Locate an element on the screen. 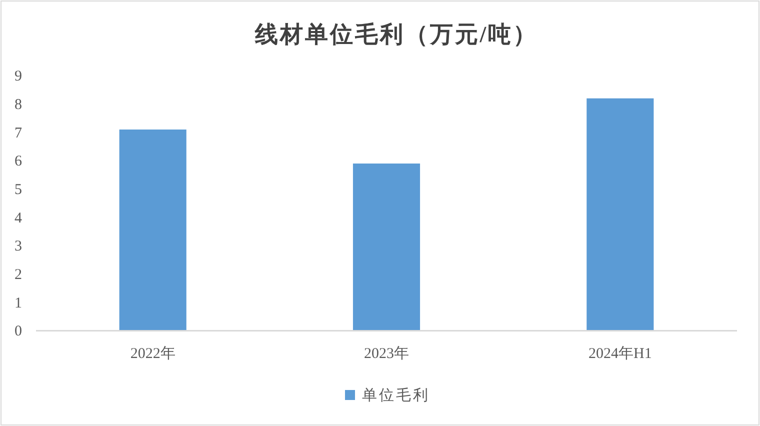 This screenshot has width=760, height=426. y-tick-label: 0 is located at coordinates (18, 332).